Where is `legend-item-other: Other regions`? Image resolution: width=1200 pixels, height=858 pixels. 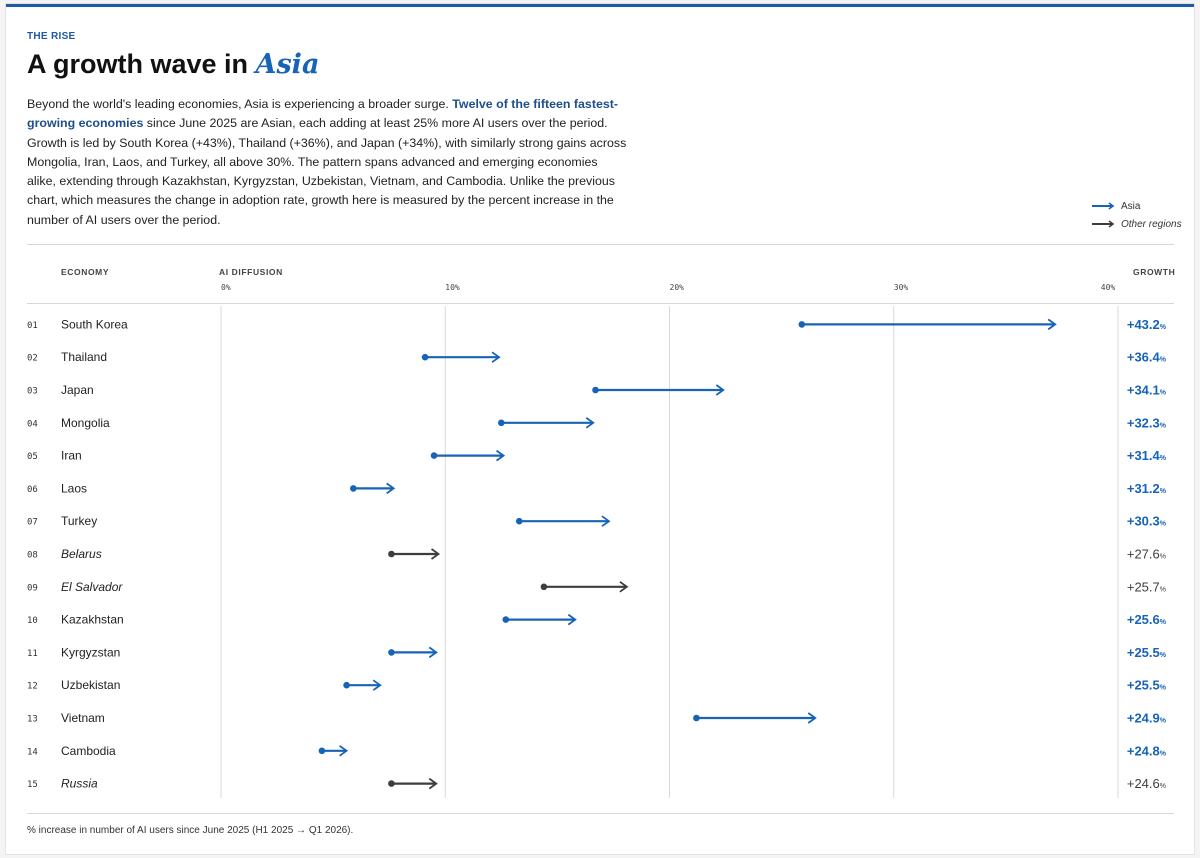 legend-item-other: Other regions is located at coordinates (1137, 224).